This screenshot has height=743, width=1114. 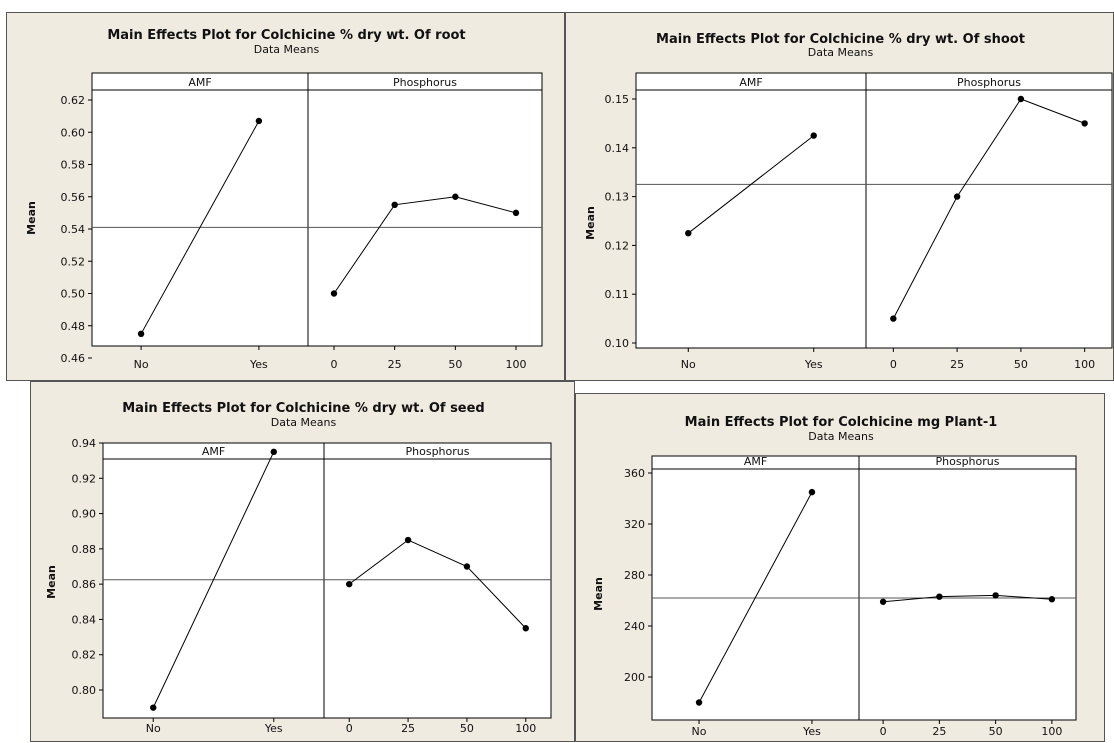 What do you see at coordinates (84, 690) in the screenshot?
I see `y-tick-label: 0.80` at bounding box center [84, 690].